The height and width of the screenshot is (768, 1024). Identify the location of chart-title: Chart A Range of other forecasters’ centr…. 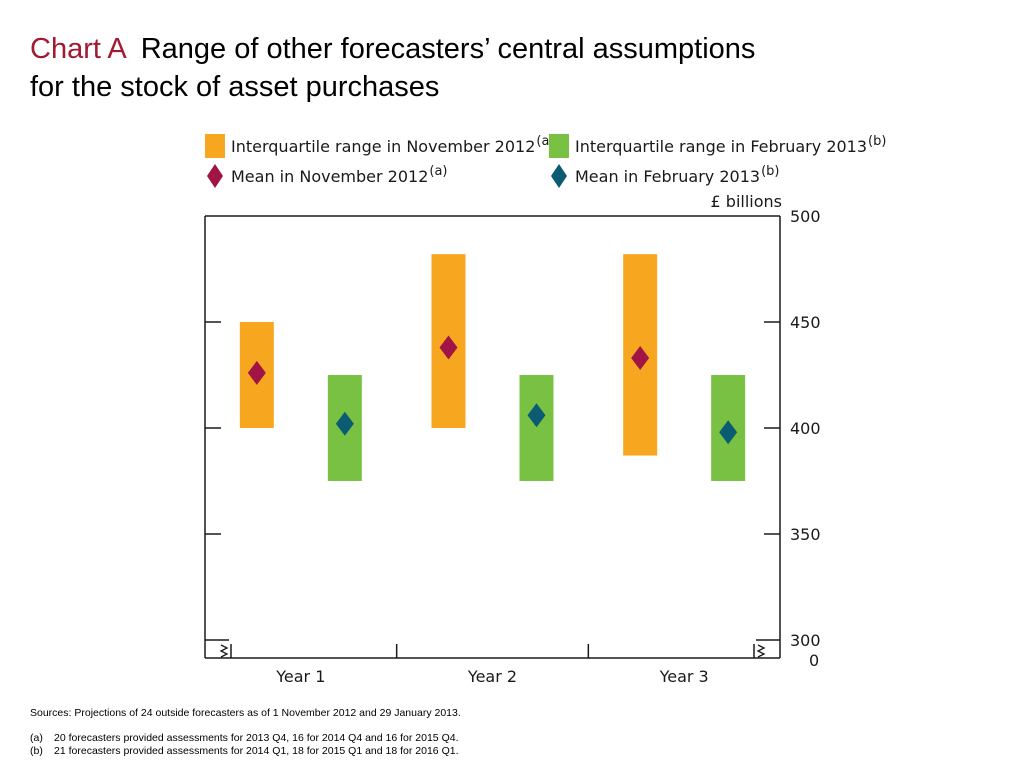
(520, 68).